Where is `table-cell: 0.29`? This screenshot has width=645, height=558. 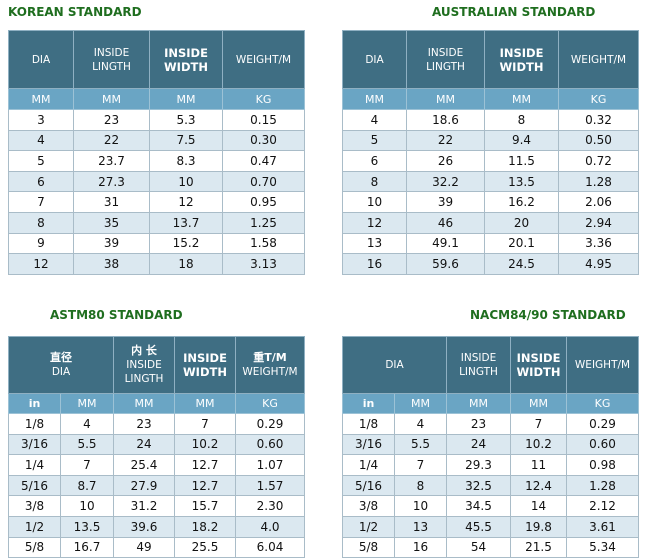
table-cell: 0.29 is located at coordinates (602, 424).